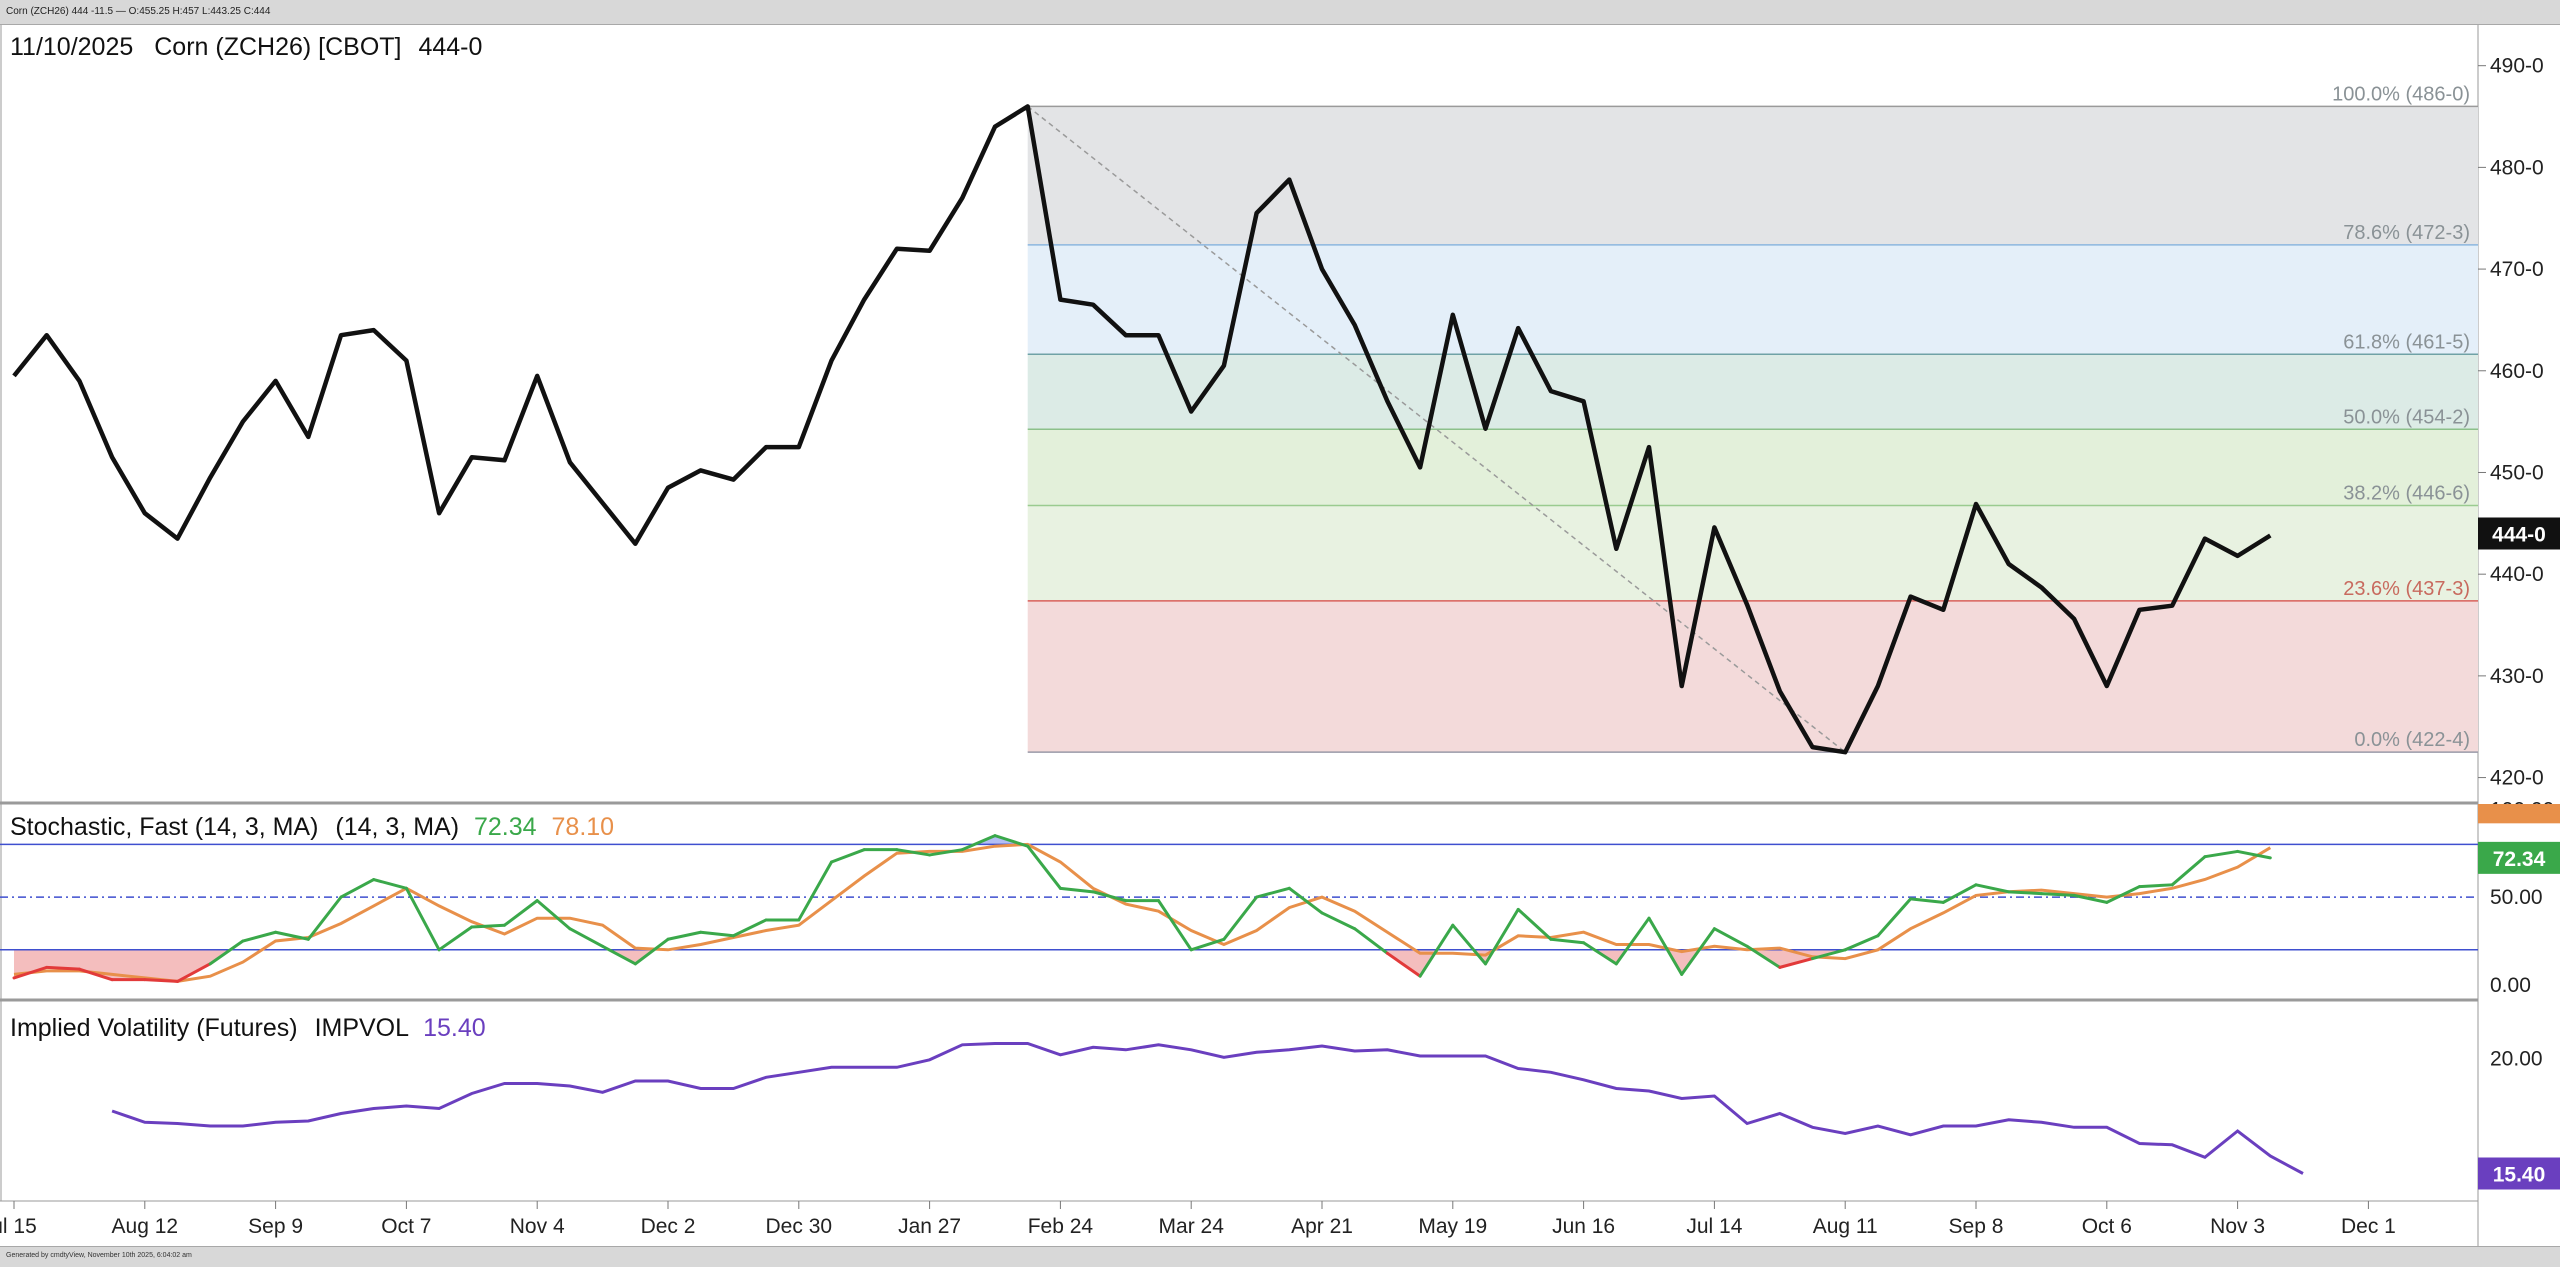 This screenshot has width=2560, height=1267. What do you see at coordinates (2406, 342) in the screenshot?
I see `fib-level-label: 61.8% (461-5)` at bounding box center [2406, 342].